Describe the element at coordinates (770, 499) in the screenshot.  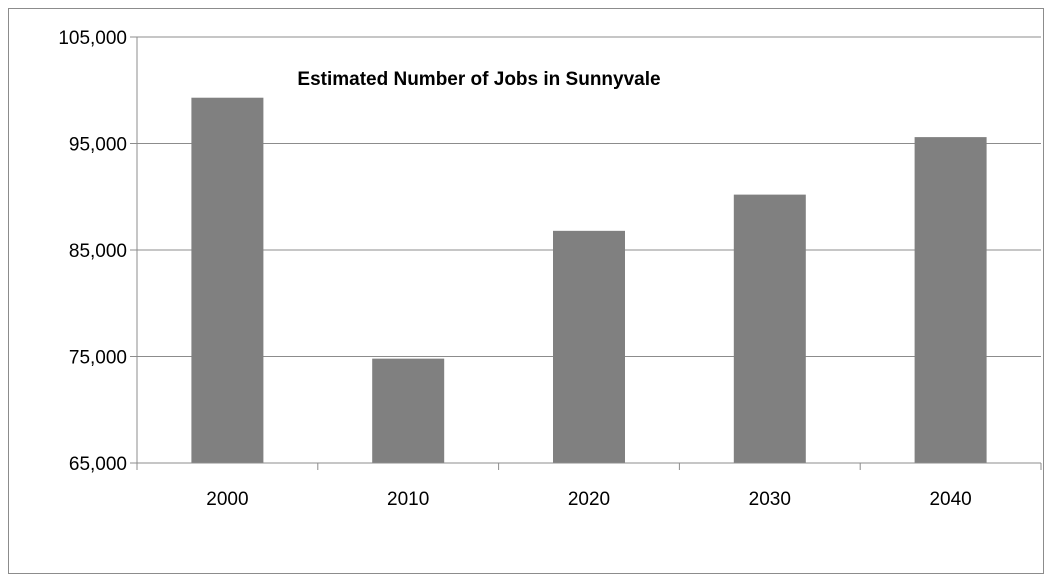
I see `x-tick-label: 2030` at that location.